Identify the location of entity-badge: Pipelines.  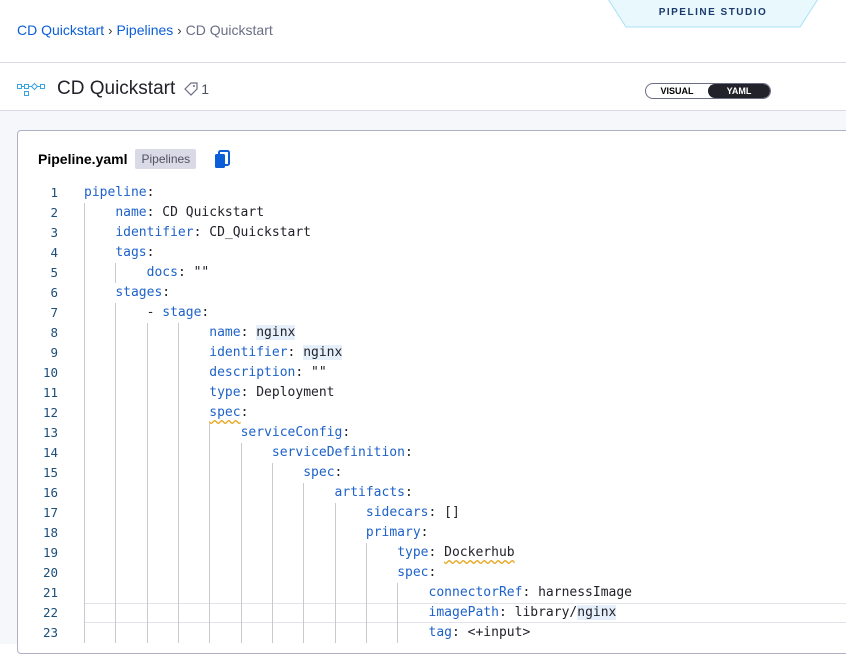
(166, 159).